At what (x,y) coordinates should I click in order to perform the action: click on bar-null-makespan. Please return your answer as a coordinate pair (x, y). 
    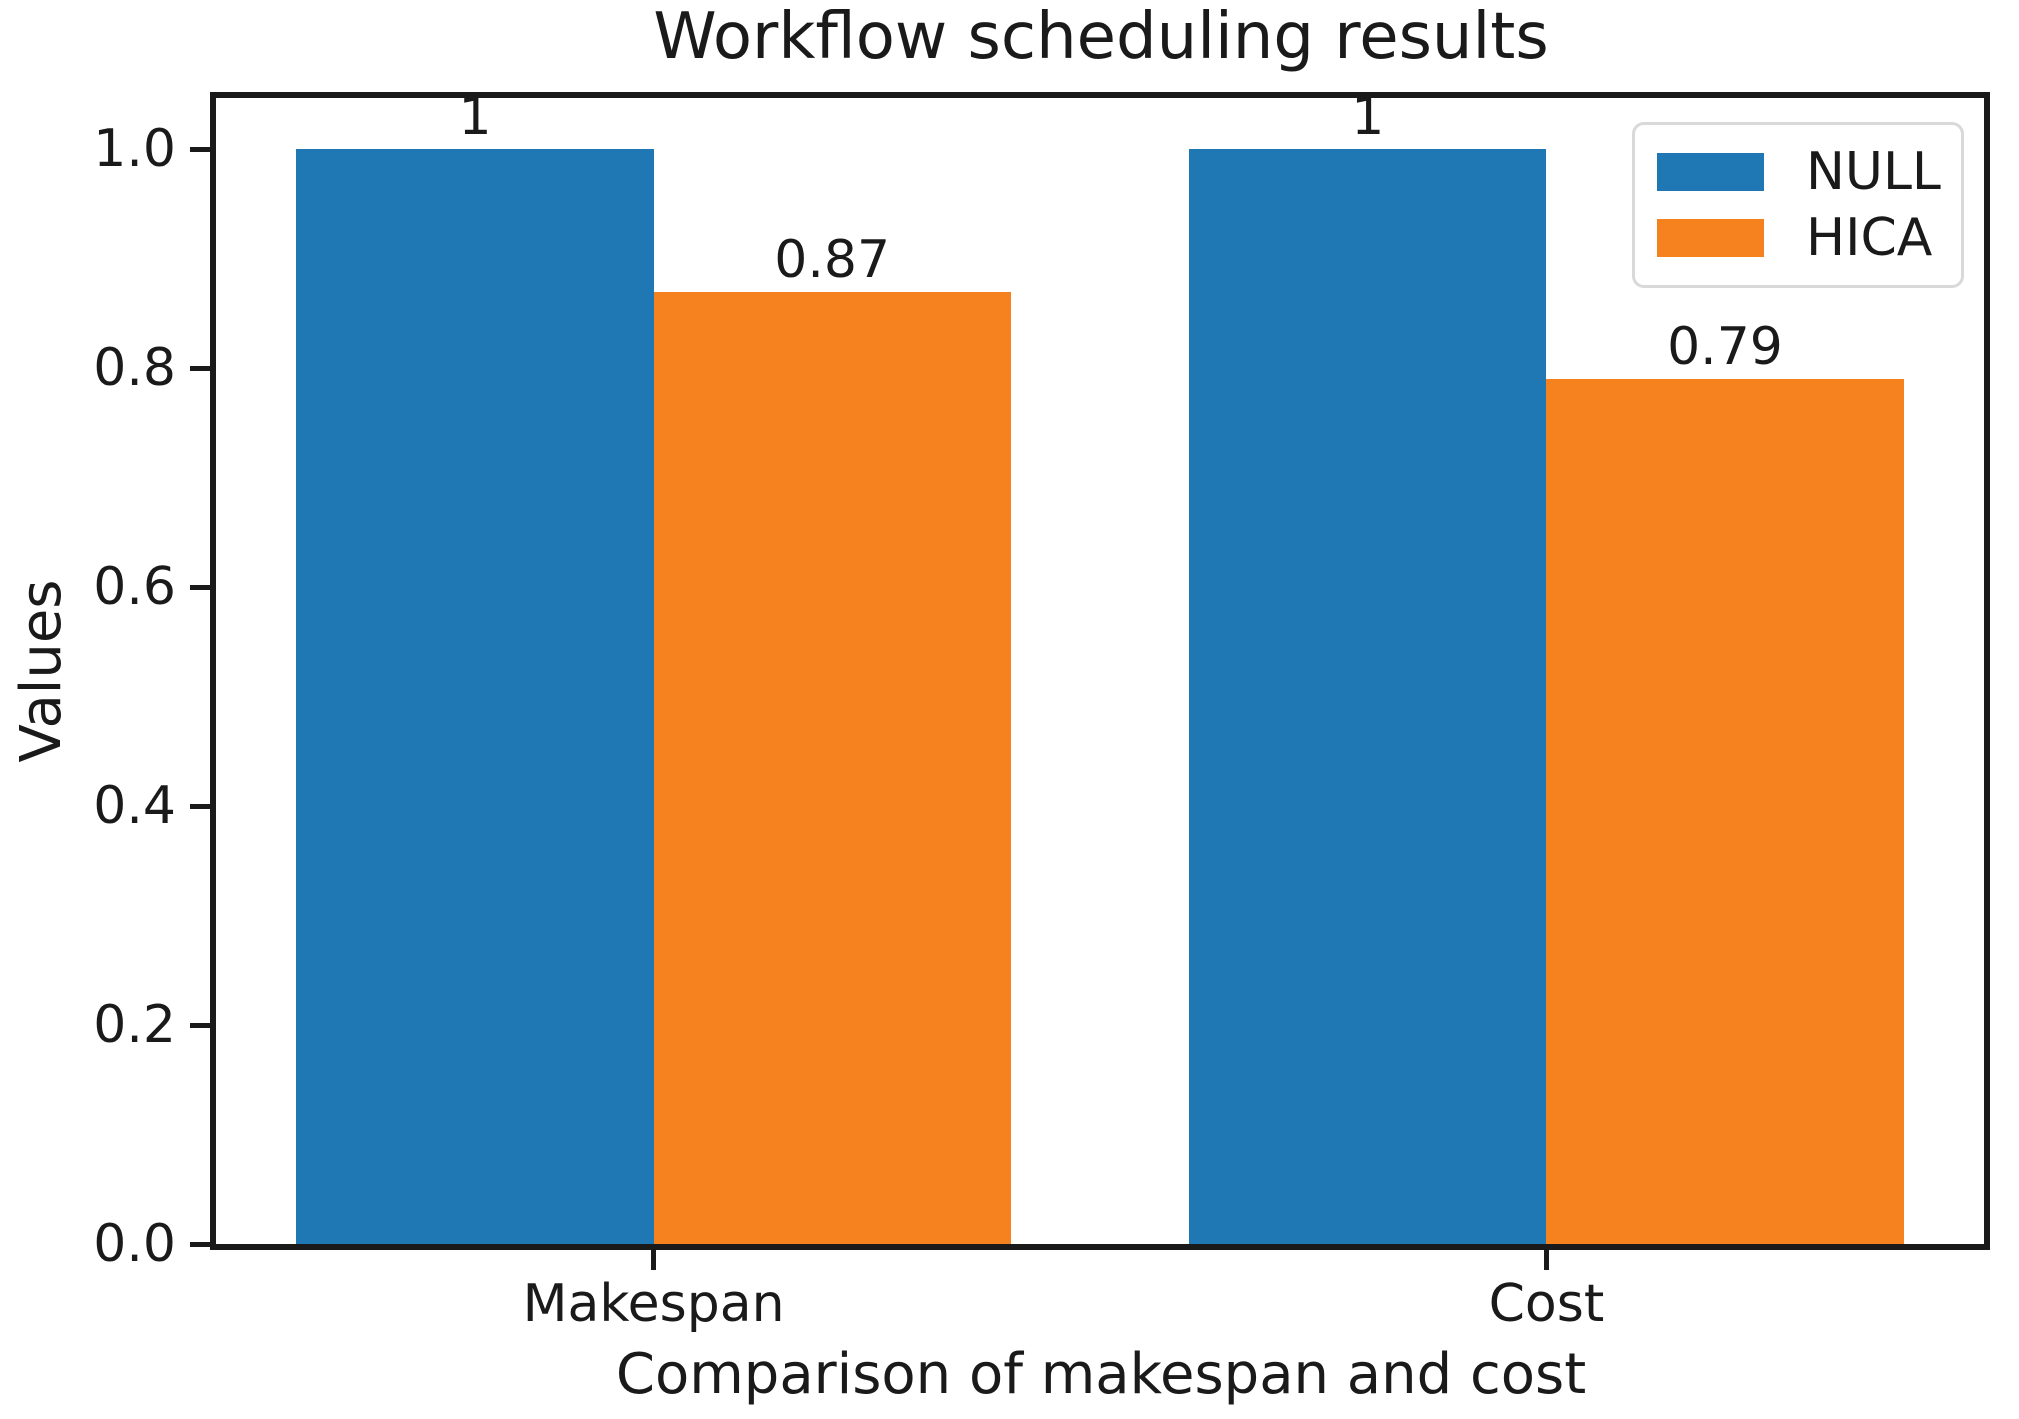
    Looking at the image, I should click on (475, 696).